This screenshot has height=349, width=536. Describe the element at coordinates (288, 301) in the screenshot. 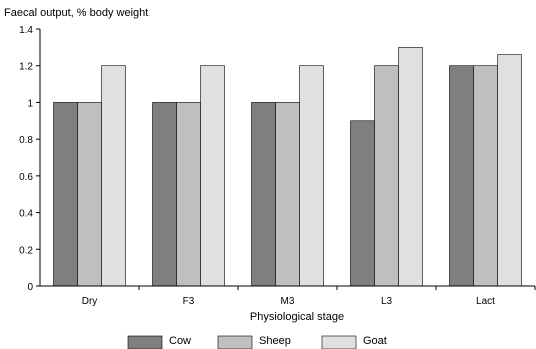

I see `x-tick-label: M3` at that location.